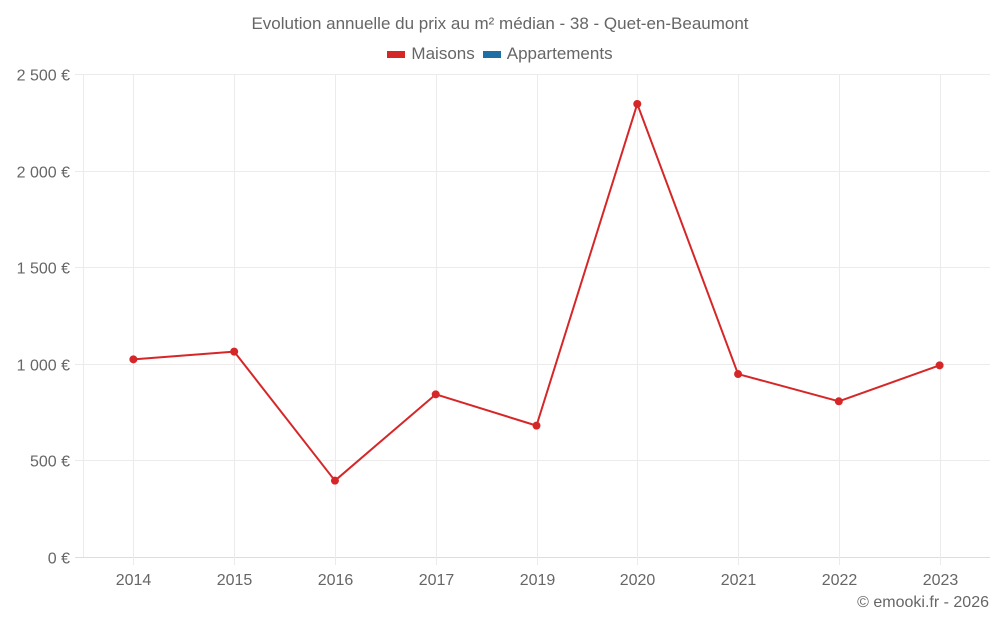 This screenshot has width=1000, height=625. What do you see at coordinates (50, 462) in the screenshot?
I see `y-tick-label: 500 €` at bounding box center [50, 462].